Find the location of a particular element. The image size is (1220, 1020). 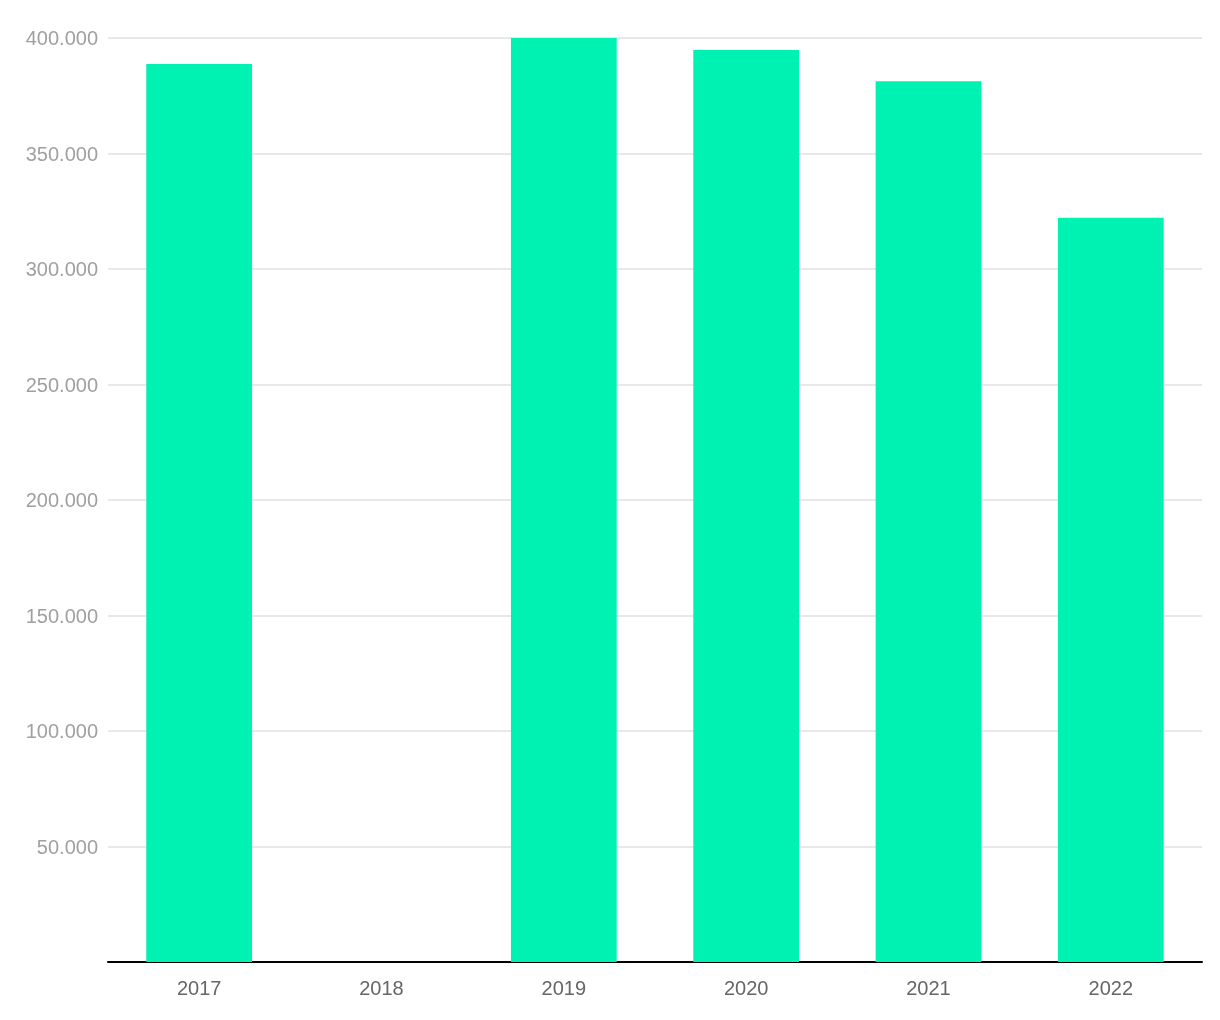

x-tick-label: 2019 is located at coordinates (564, 988).